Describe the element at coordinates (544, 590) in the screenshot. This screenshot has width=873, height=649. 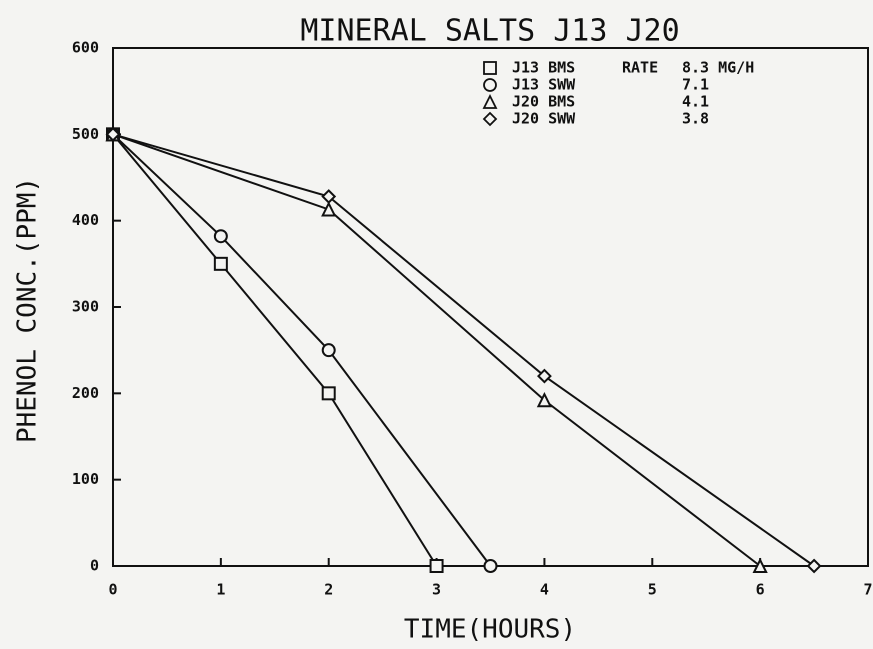
I see `x-tick-label: 4` at that location.